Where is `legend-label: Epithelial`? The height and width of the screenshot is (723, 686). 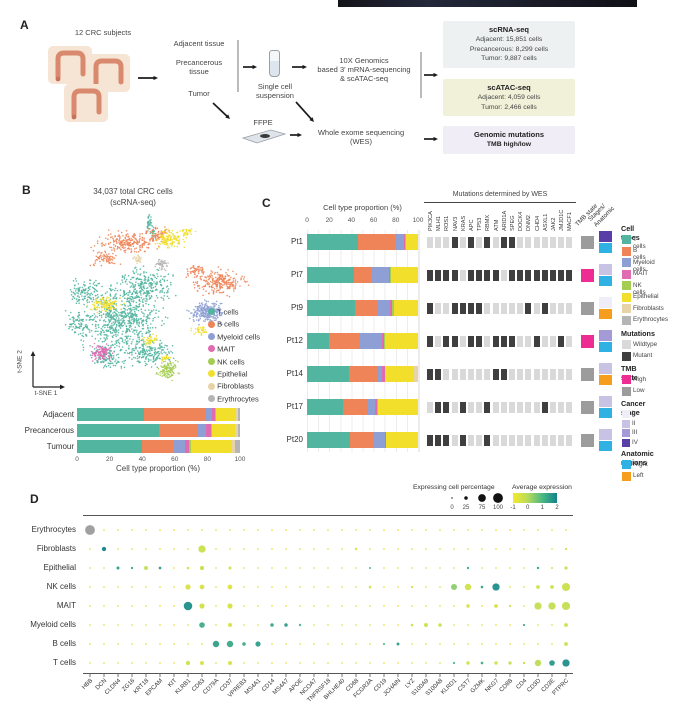
legend-label: Epithelial is located at coordinates (231, 374).